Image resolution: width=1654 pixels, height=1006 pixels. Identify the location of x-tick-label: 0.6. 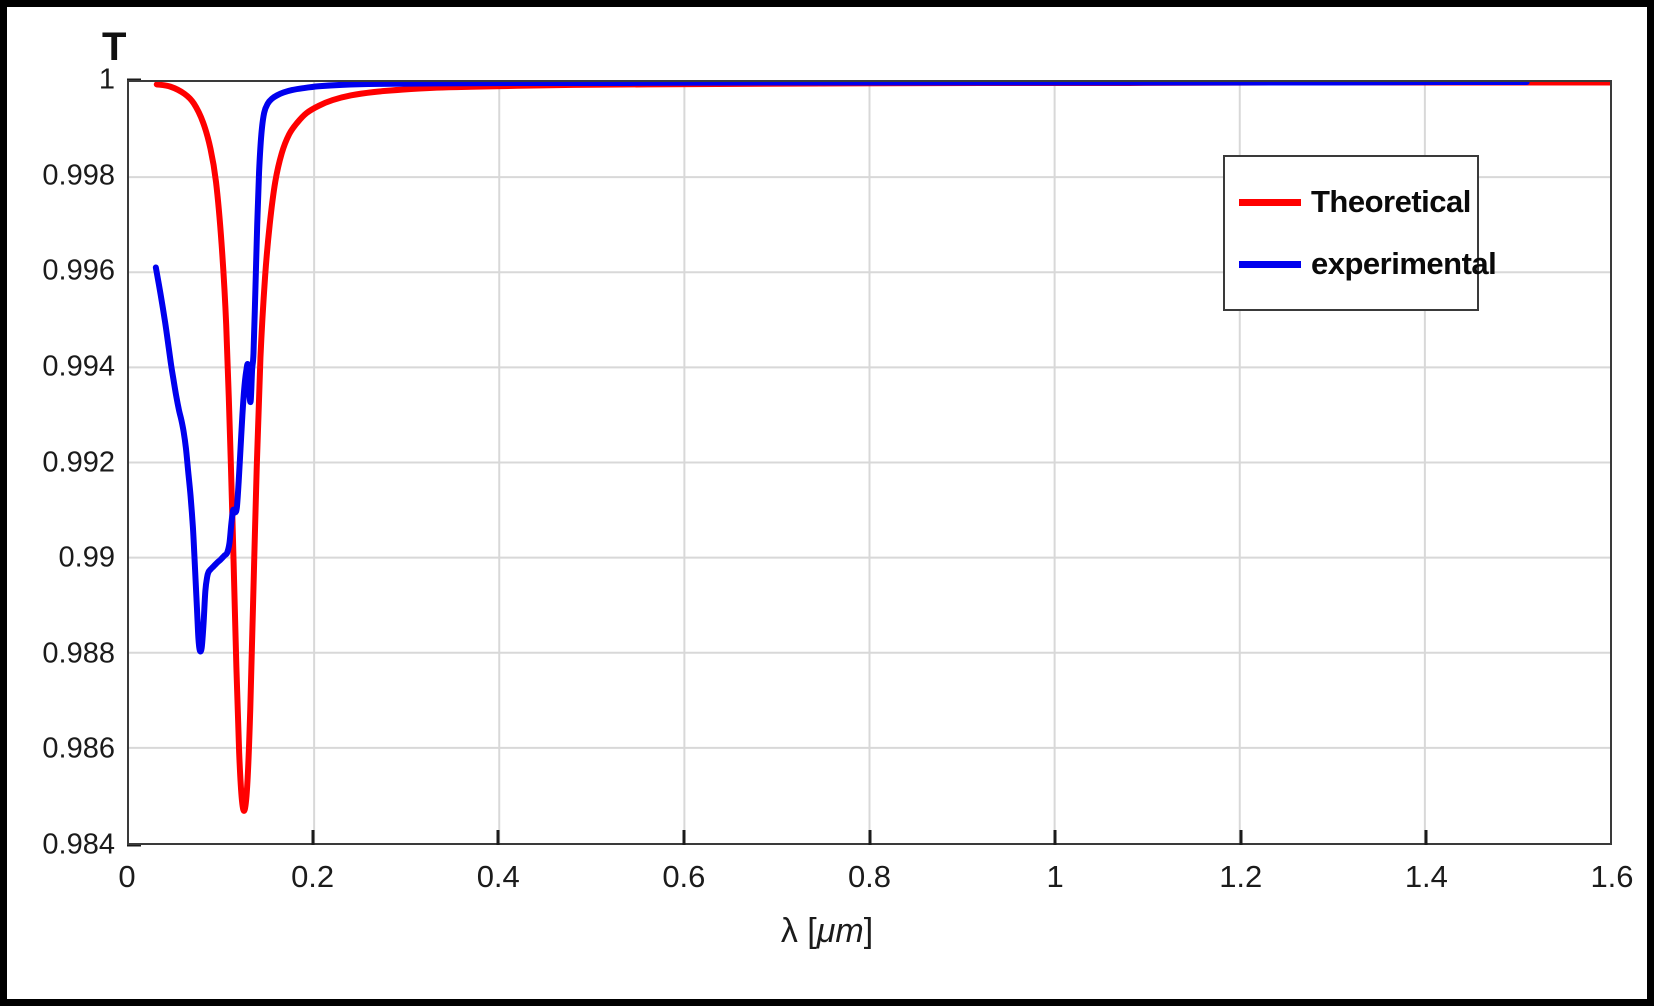
(684, 876).